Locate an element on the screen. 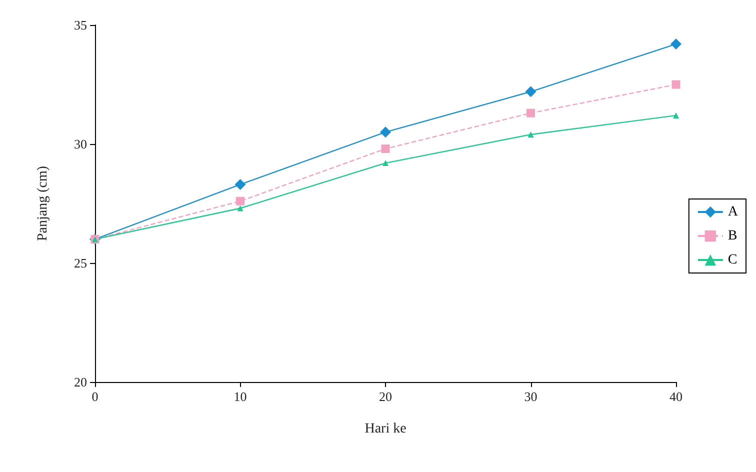 Image resolution: width=756 pixels, height=472 pixels. y-axis-title: Panjang (cm) is located at coordinates (43, 204).